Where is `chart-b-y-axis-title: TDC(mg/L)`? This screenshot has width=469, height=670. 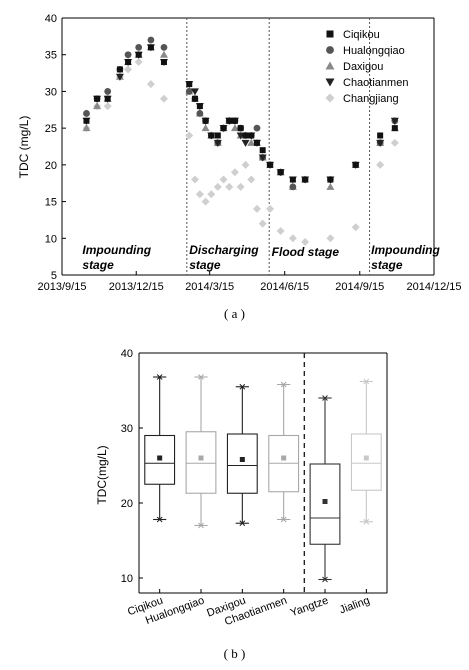
chart-b-y-axis-title: TDC(mg/L) is located at coordinates (102, 474).